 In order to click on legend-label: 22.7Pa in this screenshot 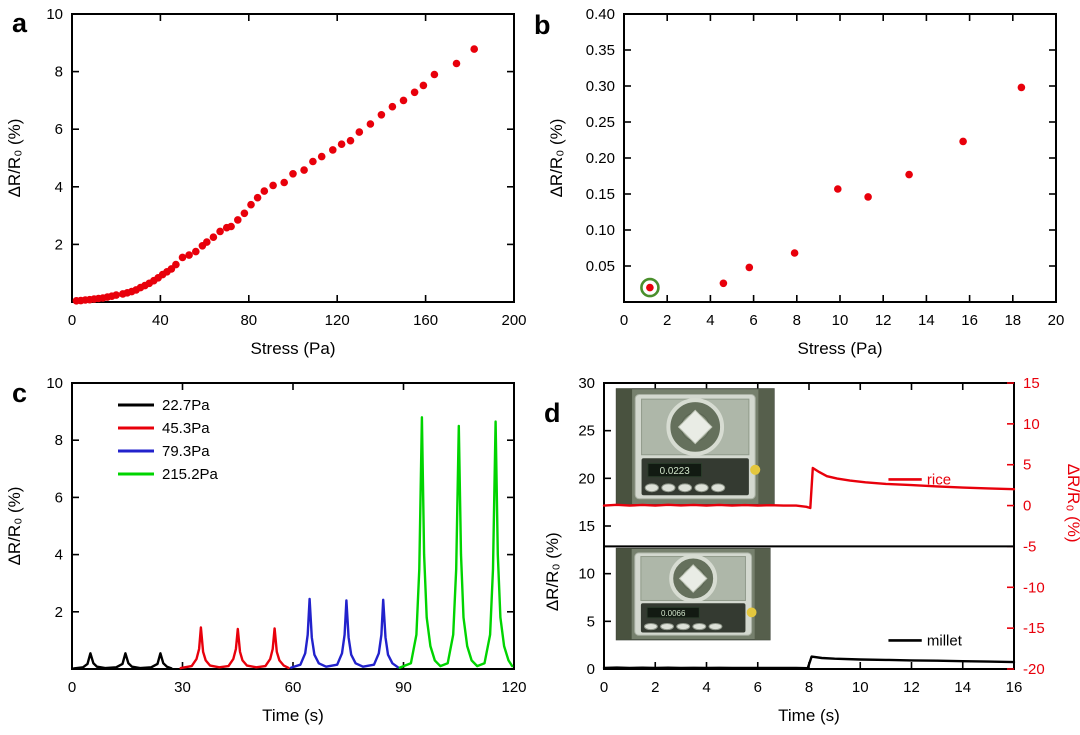, I will do `click(186, 405)`.